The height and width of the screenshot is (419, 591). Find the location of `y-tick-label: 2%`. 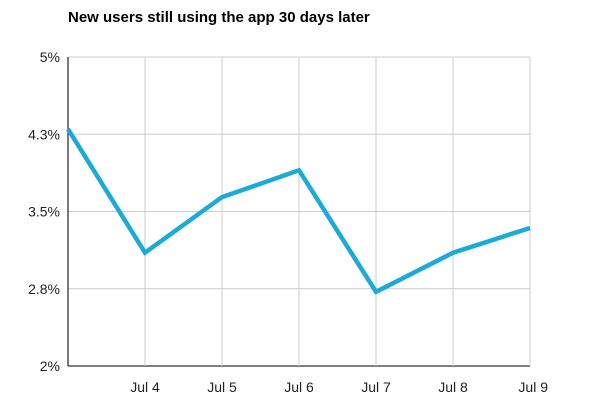

y-tick-label: 2% is located at coordinates (50, 366).